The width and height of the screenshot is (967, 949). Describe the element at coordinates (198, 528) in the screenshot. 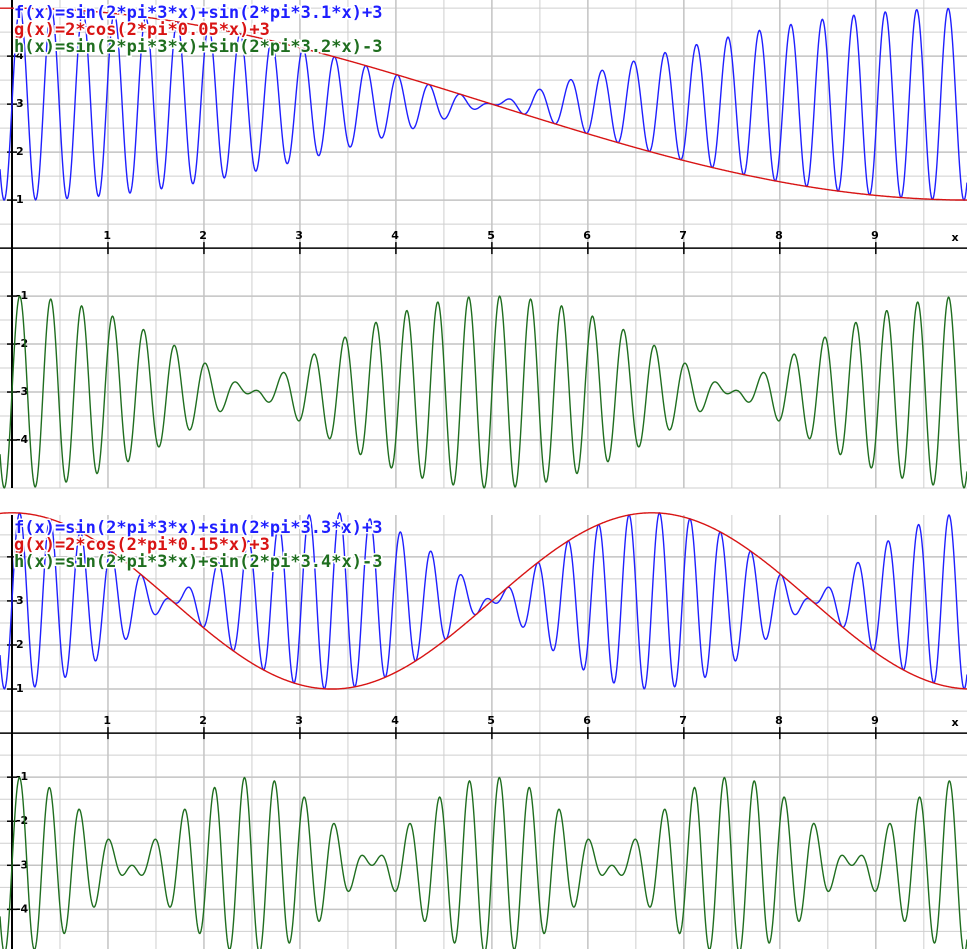

I see `legend-entry: f(x)=sin(2*pi*3*x)+sin(2*pi*3.3*x)+3` at that location.